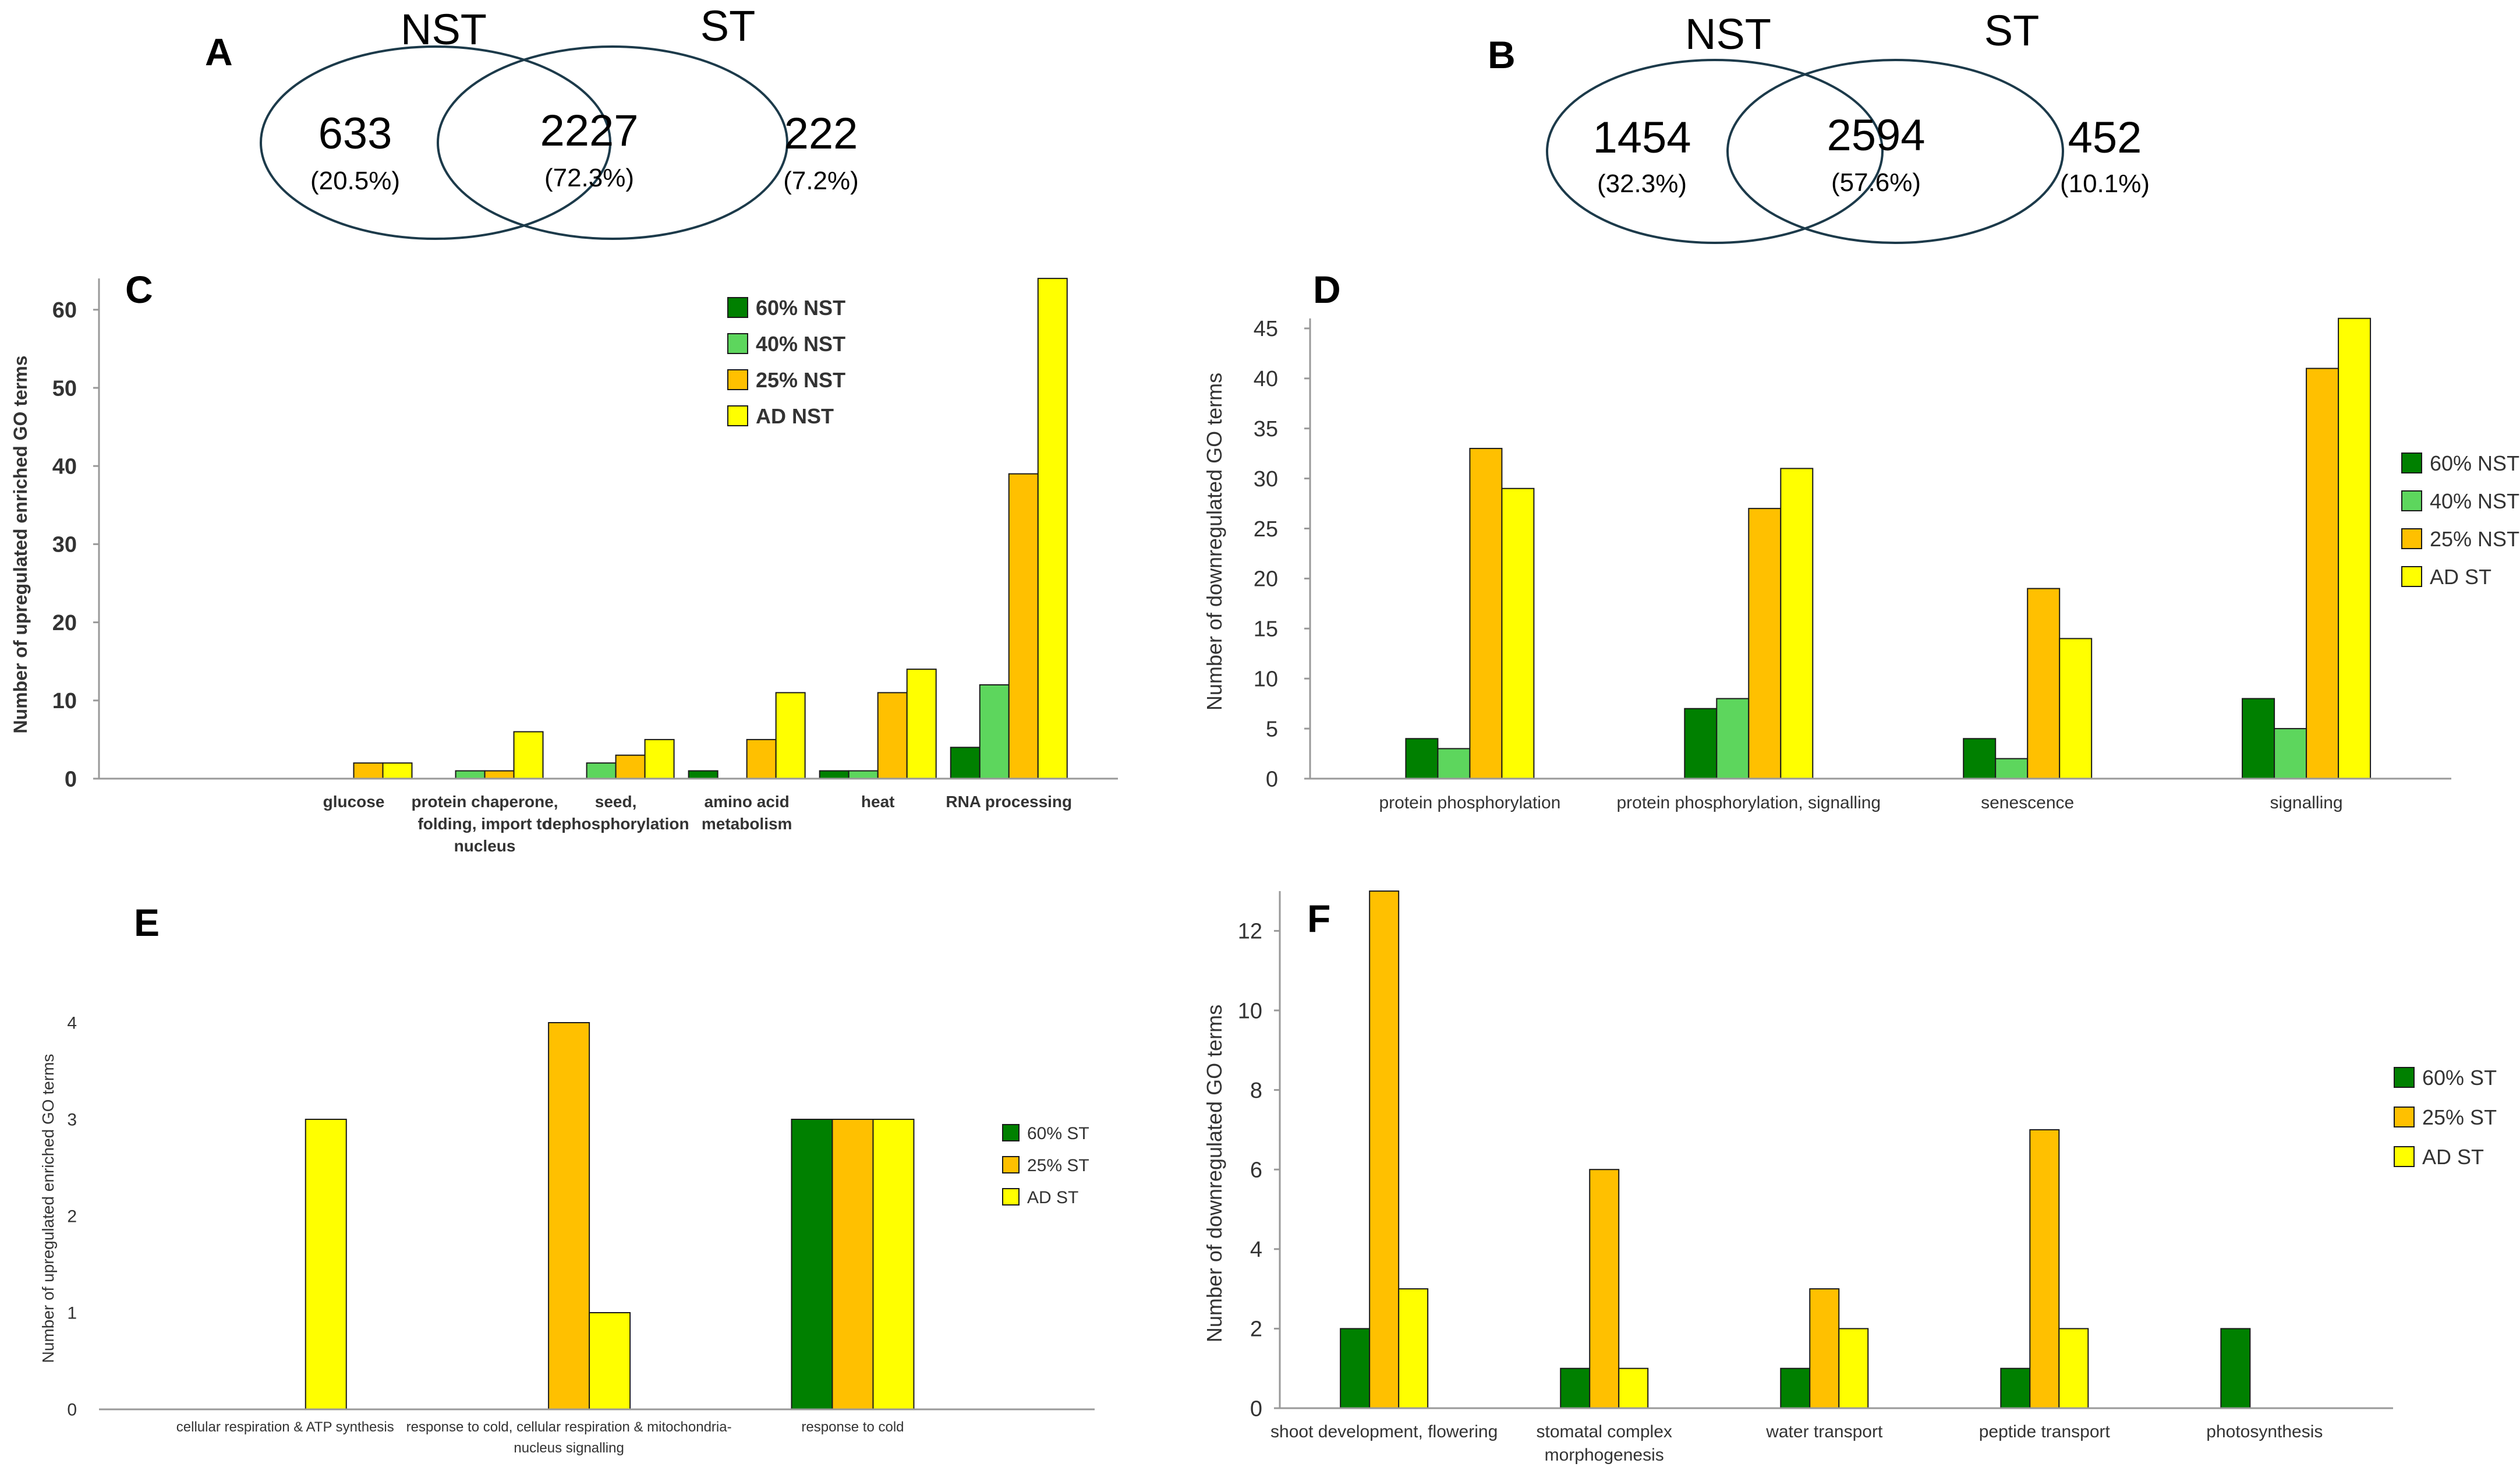 This screenshot has width=2520, height=1467. Describe the element at coordinates (1384, 1431) in the screenshot. I see `x-tick-f-0: shoot development, flowering` at that location.